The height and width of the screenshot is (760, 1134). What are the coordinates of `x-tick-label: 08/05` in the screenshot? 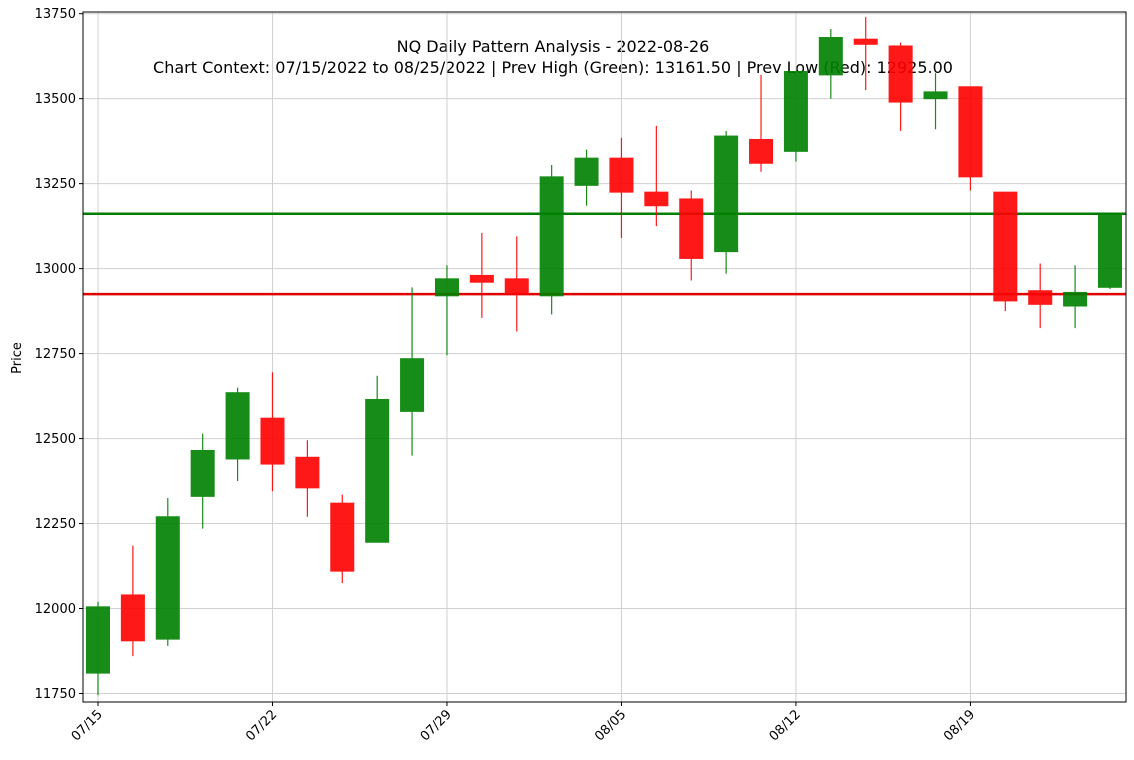 It's located at (610, 725).